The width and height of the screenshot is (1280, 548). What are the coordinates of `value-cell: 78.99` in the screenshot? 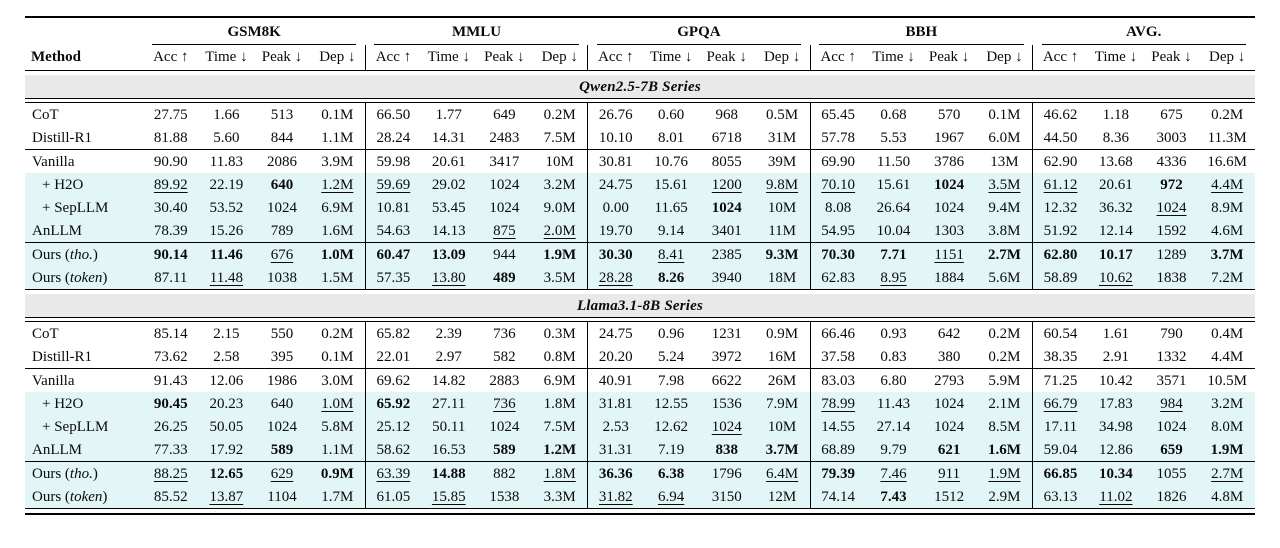 It's located at (838, 403).